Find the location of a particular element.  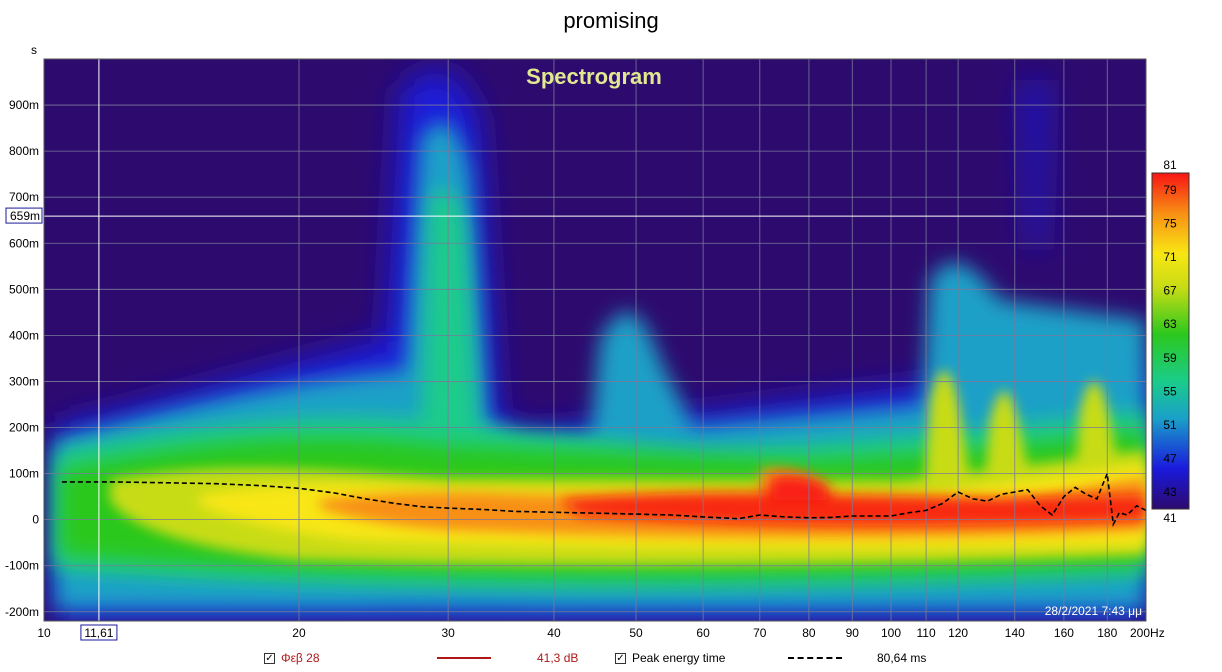

cursor-y-readout: 659m is located at coordinates (24, 215).